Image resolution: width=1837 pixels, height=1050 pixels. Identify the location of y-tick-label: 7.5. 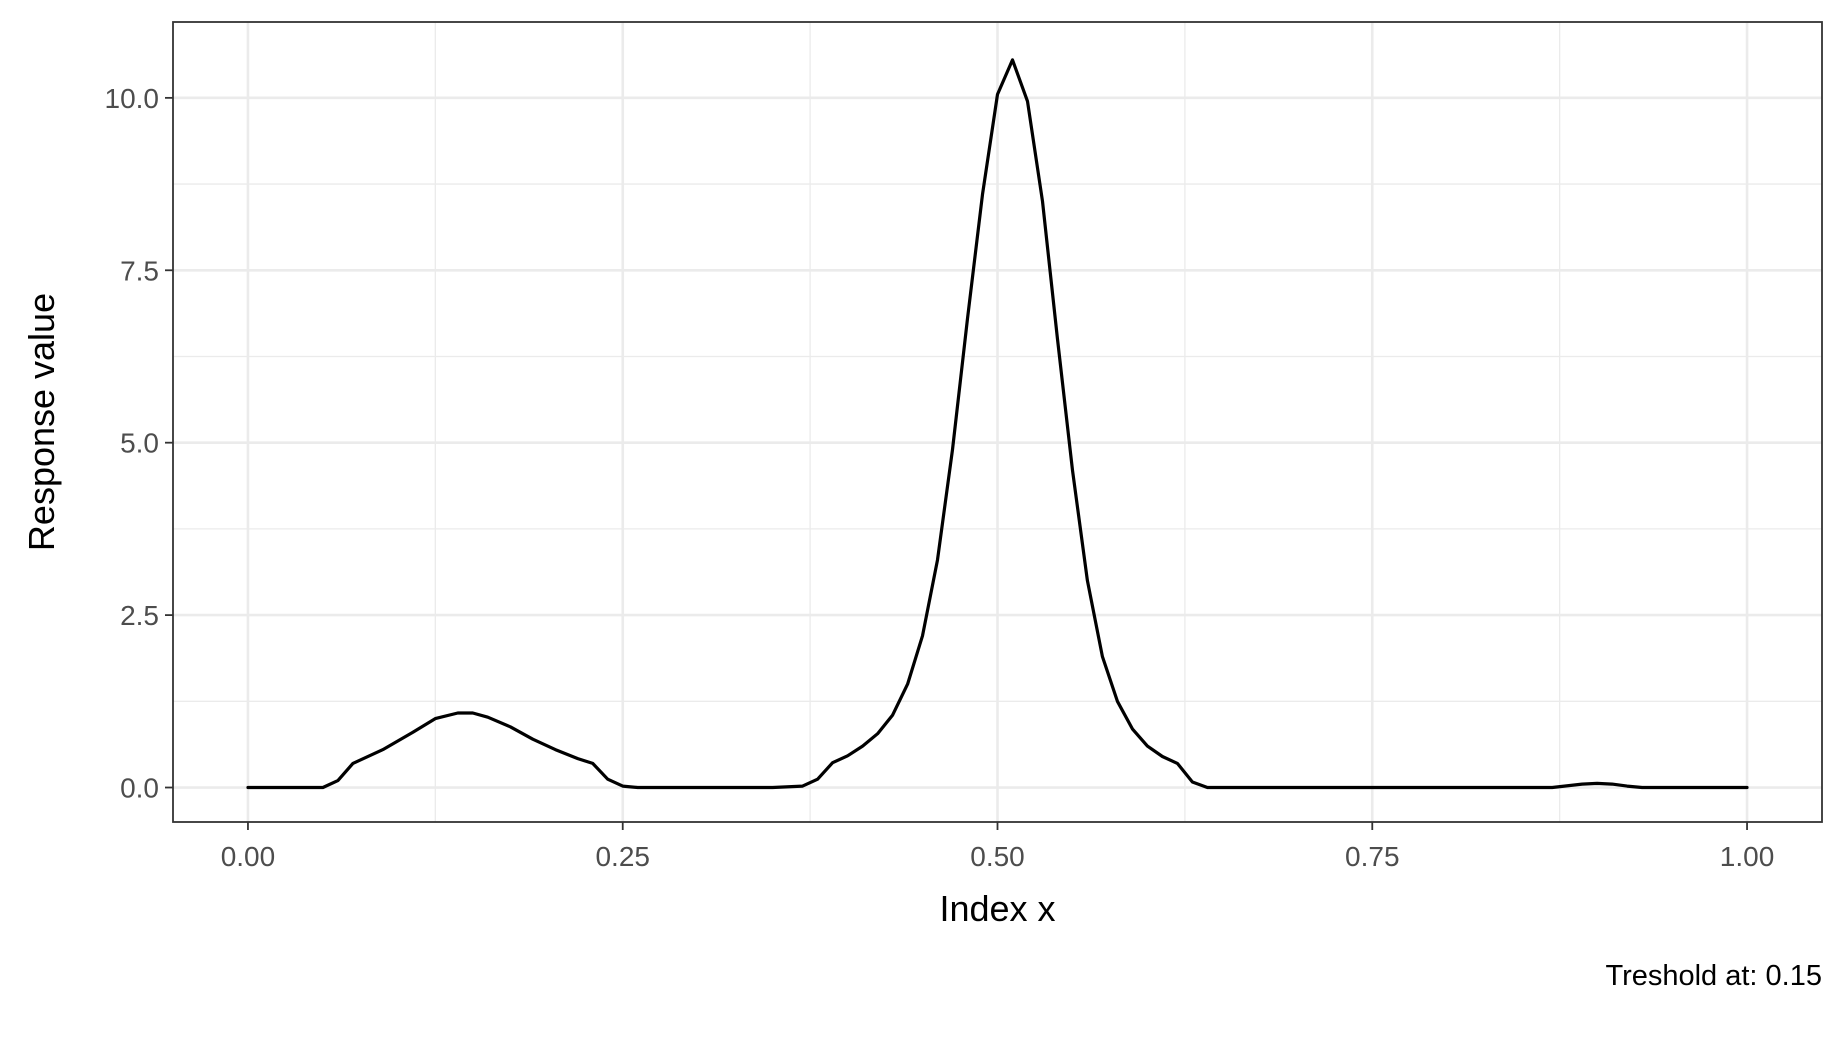
(139, 270).